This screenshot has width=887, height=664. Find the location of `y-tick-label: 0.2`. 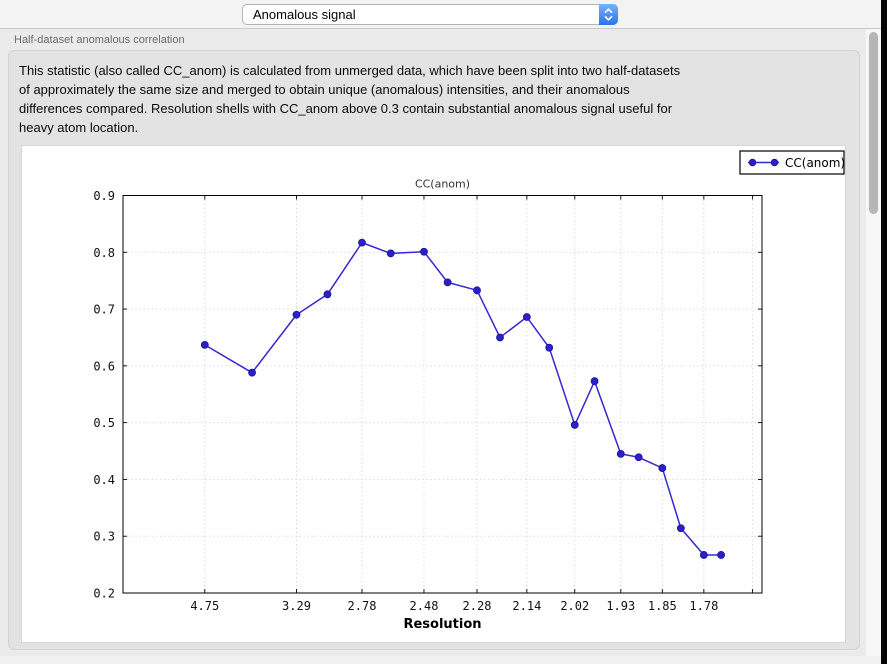

y-tick-label: 0.2 is located at coordinates (104, 594).